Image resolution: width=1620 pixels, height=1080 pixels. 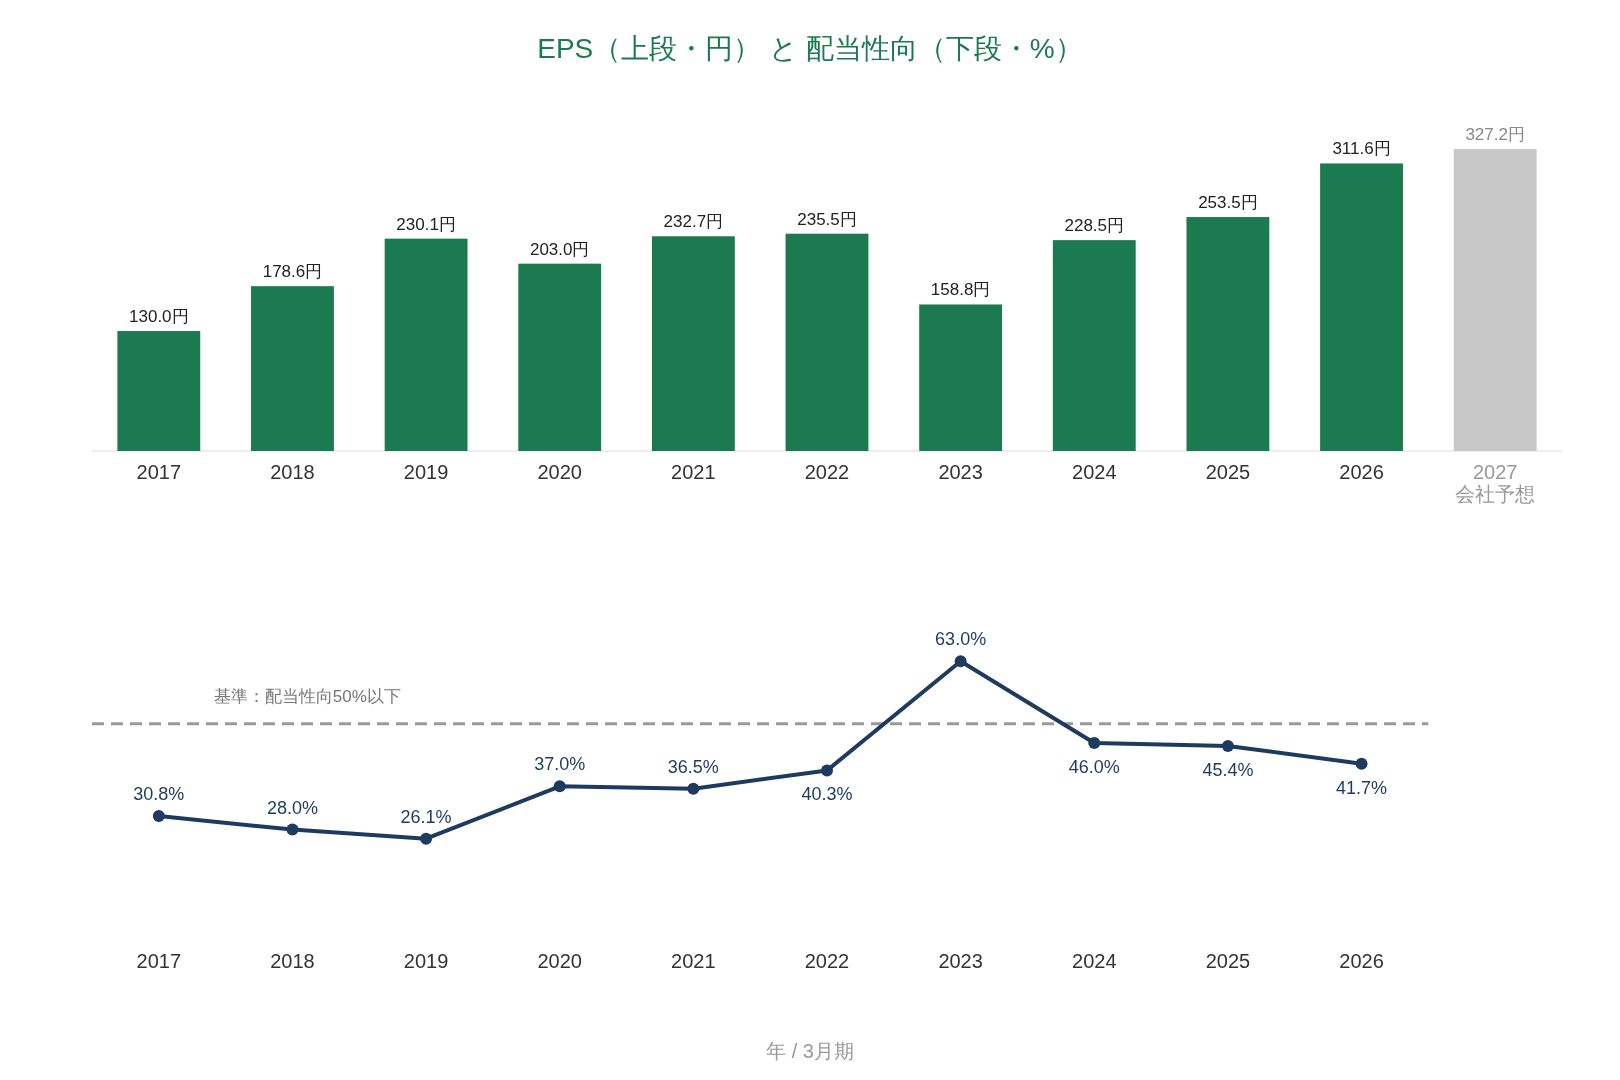 I want to click on x-axis-title: 年 / 3月期, so click(x=810, y=1051).